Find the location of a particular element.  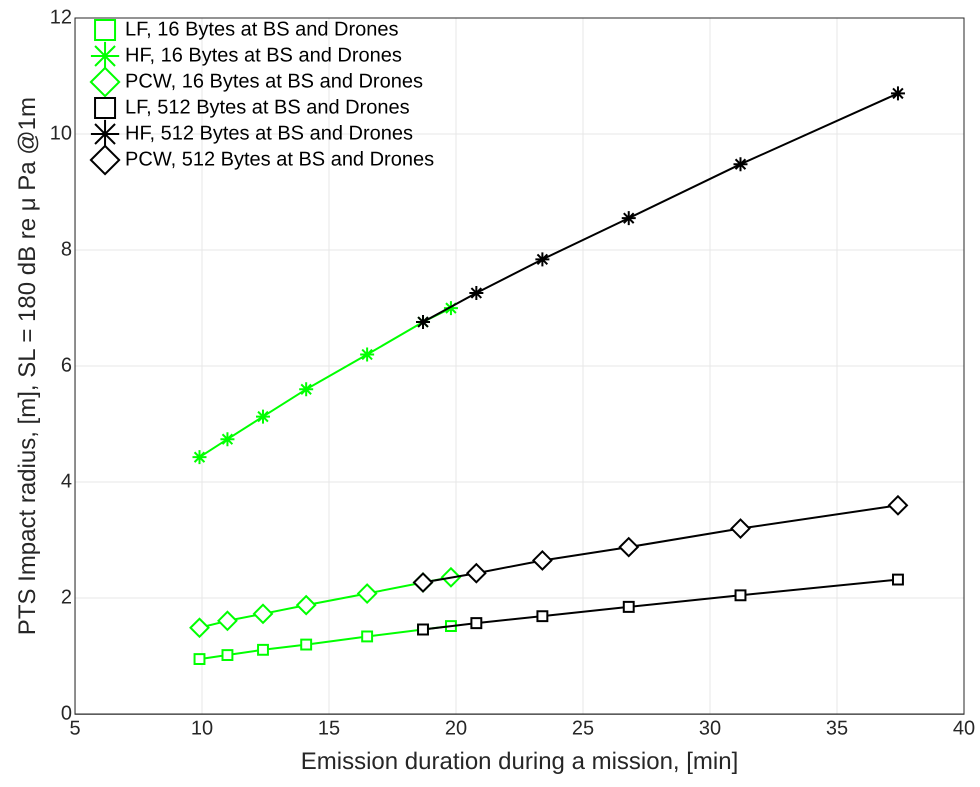

y-tick-label: 4 is located at coordinates (66, 481).